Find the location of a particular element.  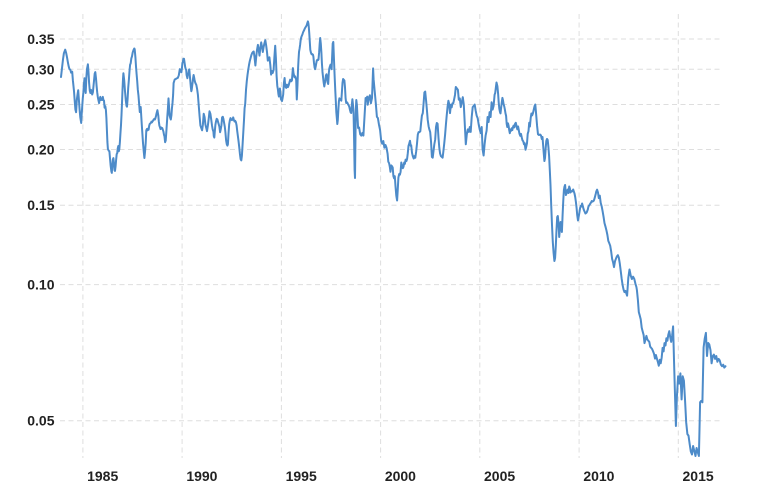

svg-text: 0.25 is located at coordinates (40, 105).